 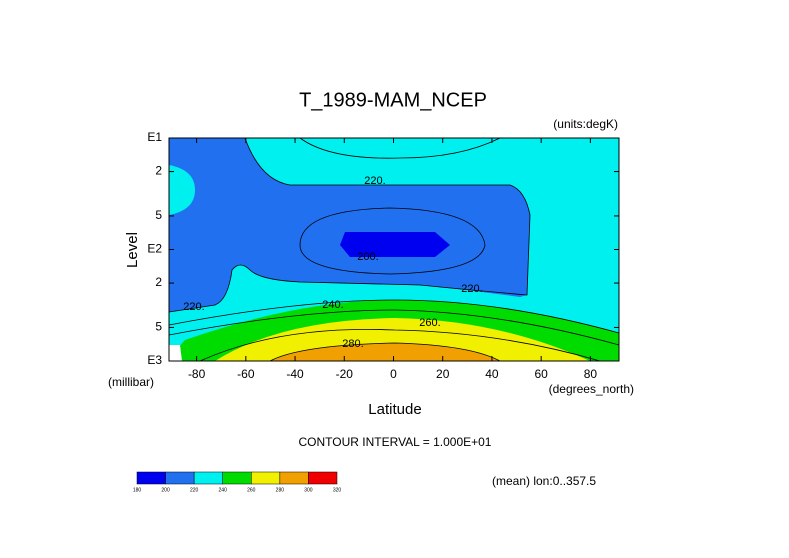 I want to click on contour-label: 260., so click(x=429, y=323).